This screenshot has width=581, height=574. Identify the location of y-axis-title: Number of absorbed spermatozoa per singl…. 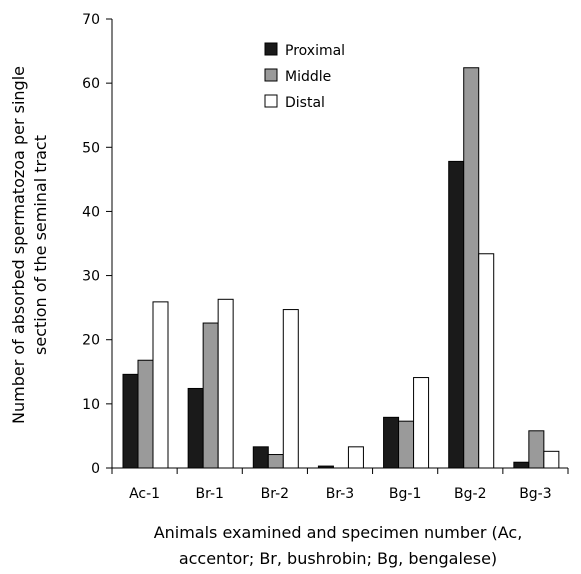
(29, 245).